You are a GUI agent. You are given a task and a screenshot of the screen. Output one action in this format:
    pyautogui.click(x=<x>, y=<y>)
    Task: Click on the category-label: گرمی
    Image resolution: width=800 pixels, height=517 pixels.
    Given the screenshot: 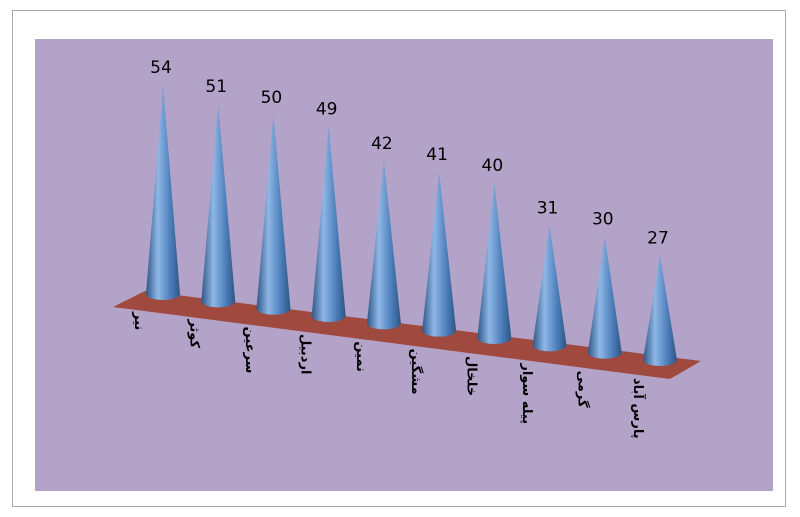 What is the action you would take?
    pyautogui.click(x=583, y=389)
    